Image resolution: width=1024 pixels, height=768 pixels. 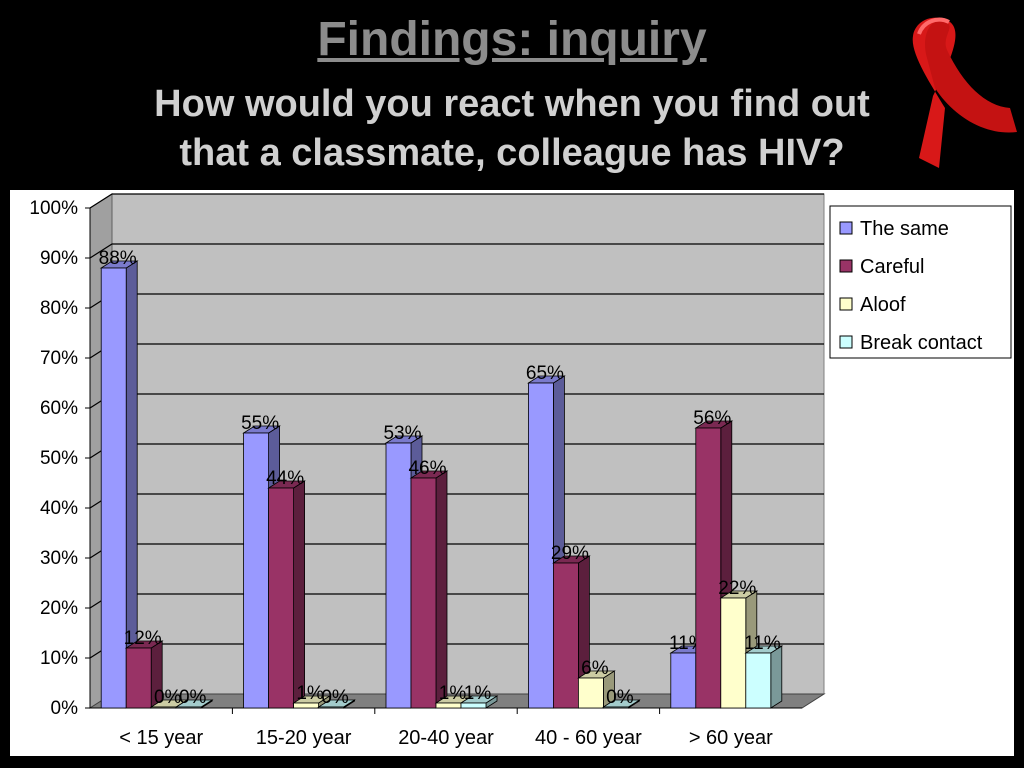 What do you see at coordinates (512, 104) in the screenshot?
I see `subtitle-line-1: How would you react when you find out` at bounding box center [512, 104].